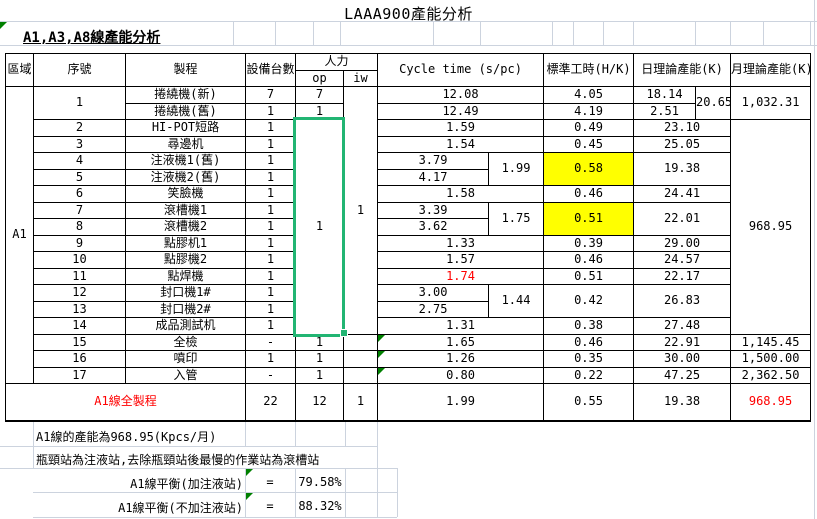  I want to click on cell-seq: 13, so click(79, 309).